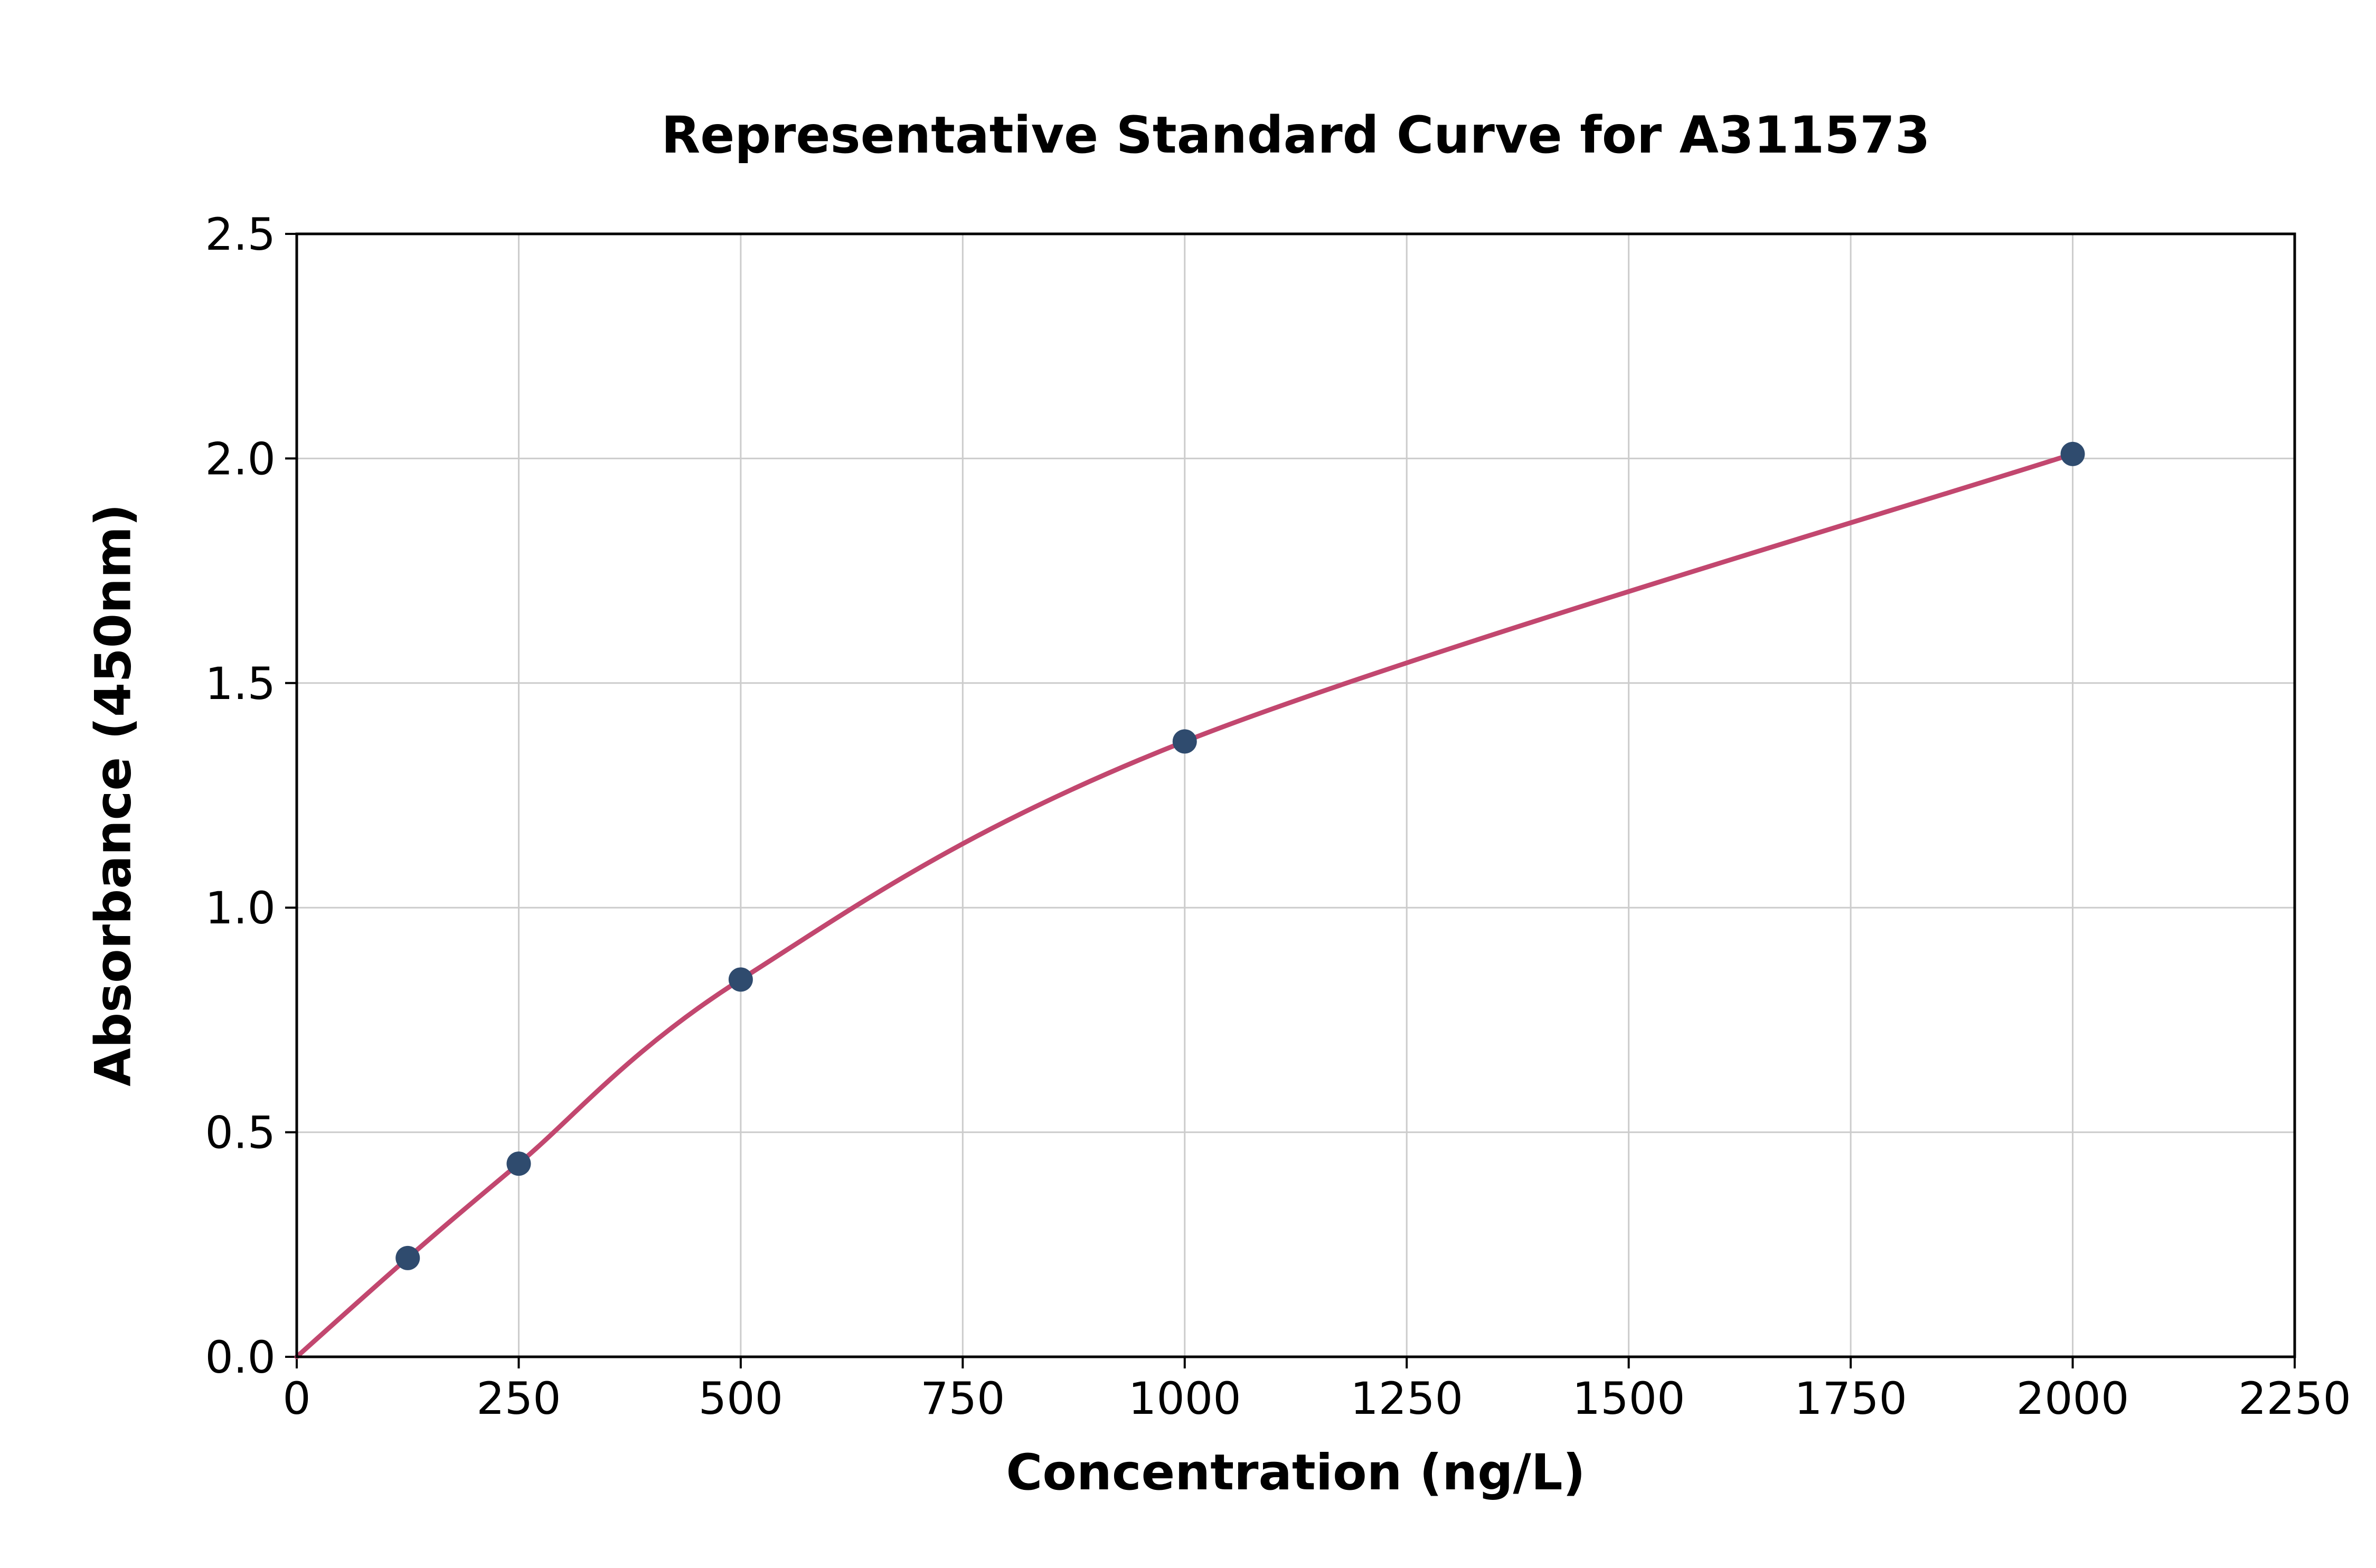 This screenshot has width=2376, height=1568. I want to click on y-tick-label: 1.5, so click(241, 684).